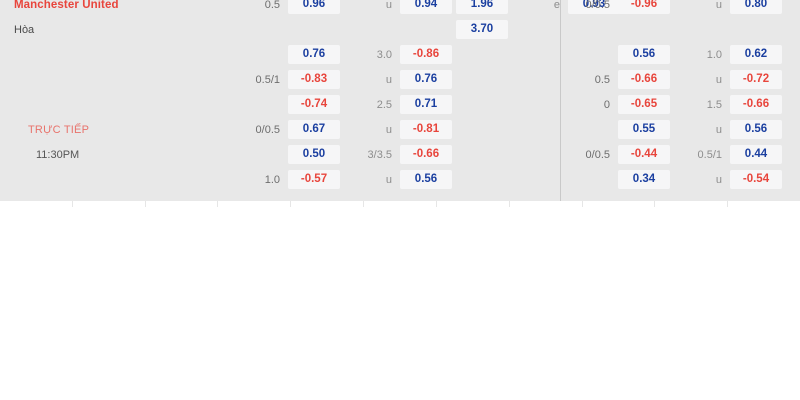 The image size is (800, 400). I want to click on odds-row: 11:30PM 0.50 3/3.5 -0.66 0/0.5 -0.44 0.5/1 0.44, so click(400, 154).